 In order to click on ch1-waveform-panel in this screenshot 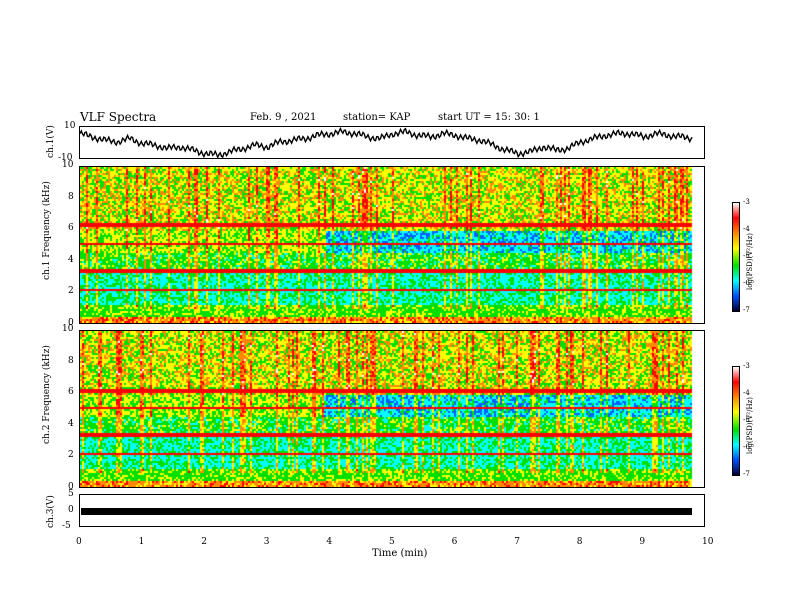, I will do `click(392, 142)`.